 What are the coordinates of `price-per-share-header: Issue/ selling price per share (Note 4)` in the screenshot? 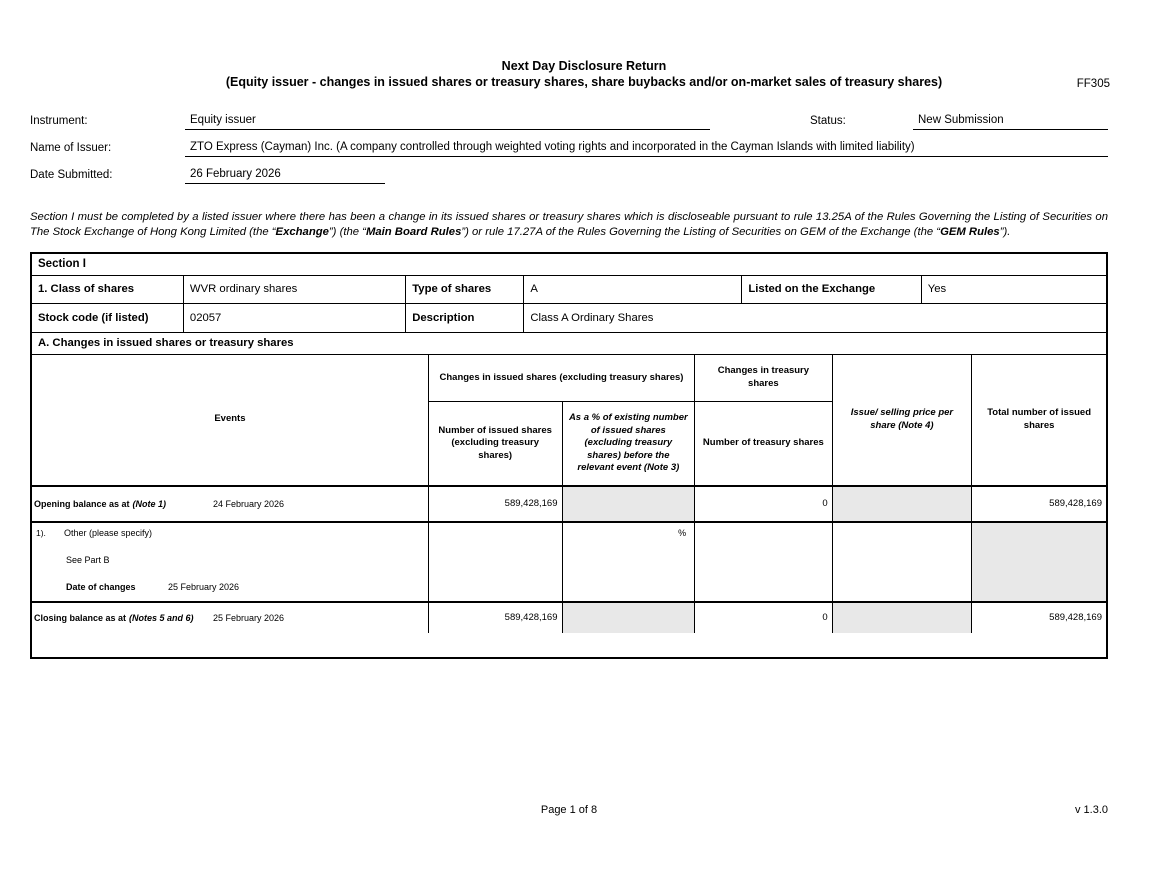 It's located at (902, 420).